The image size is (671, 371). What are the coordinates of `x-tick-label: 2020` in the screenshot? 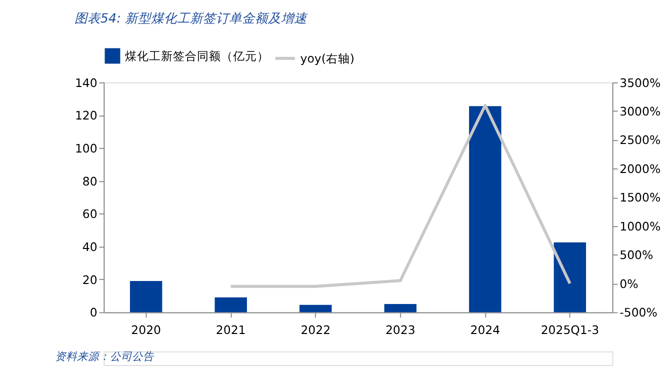 It's located at (146, 330).